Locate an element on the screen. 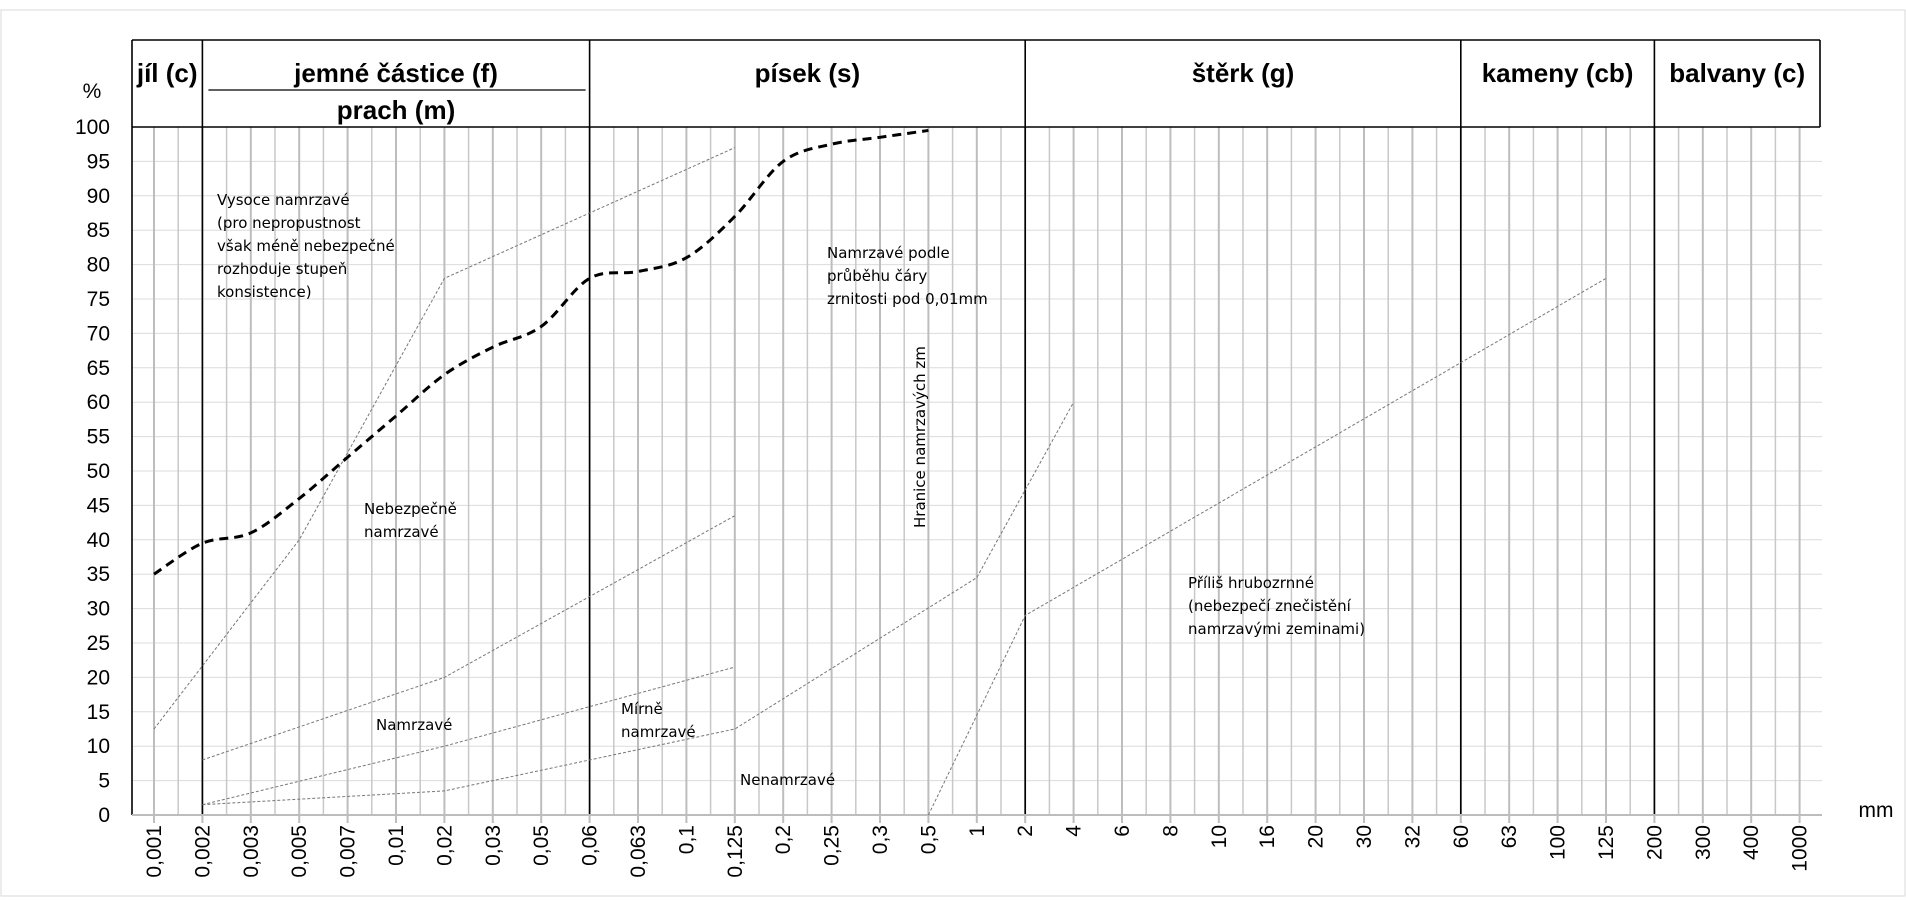 The image size is (1906, 901). x-tick-label: 0,25 is located at coordinates (832, 845).